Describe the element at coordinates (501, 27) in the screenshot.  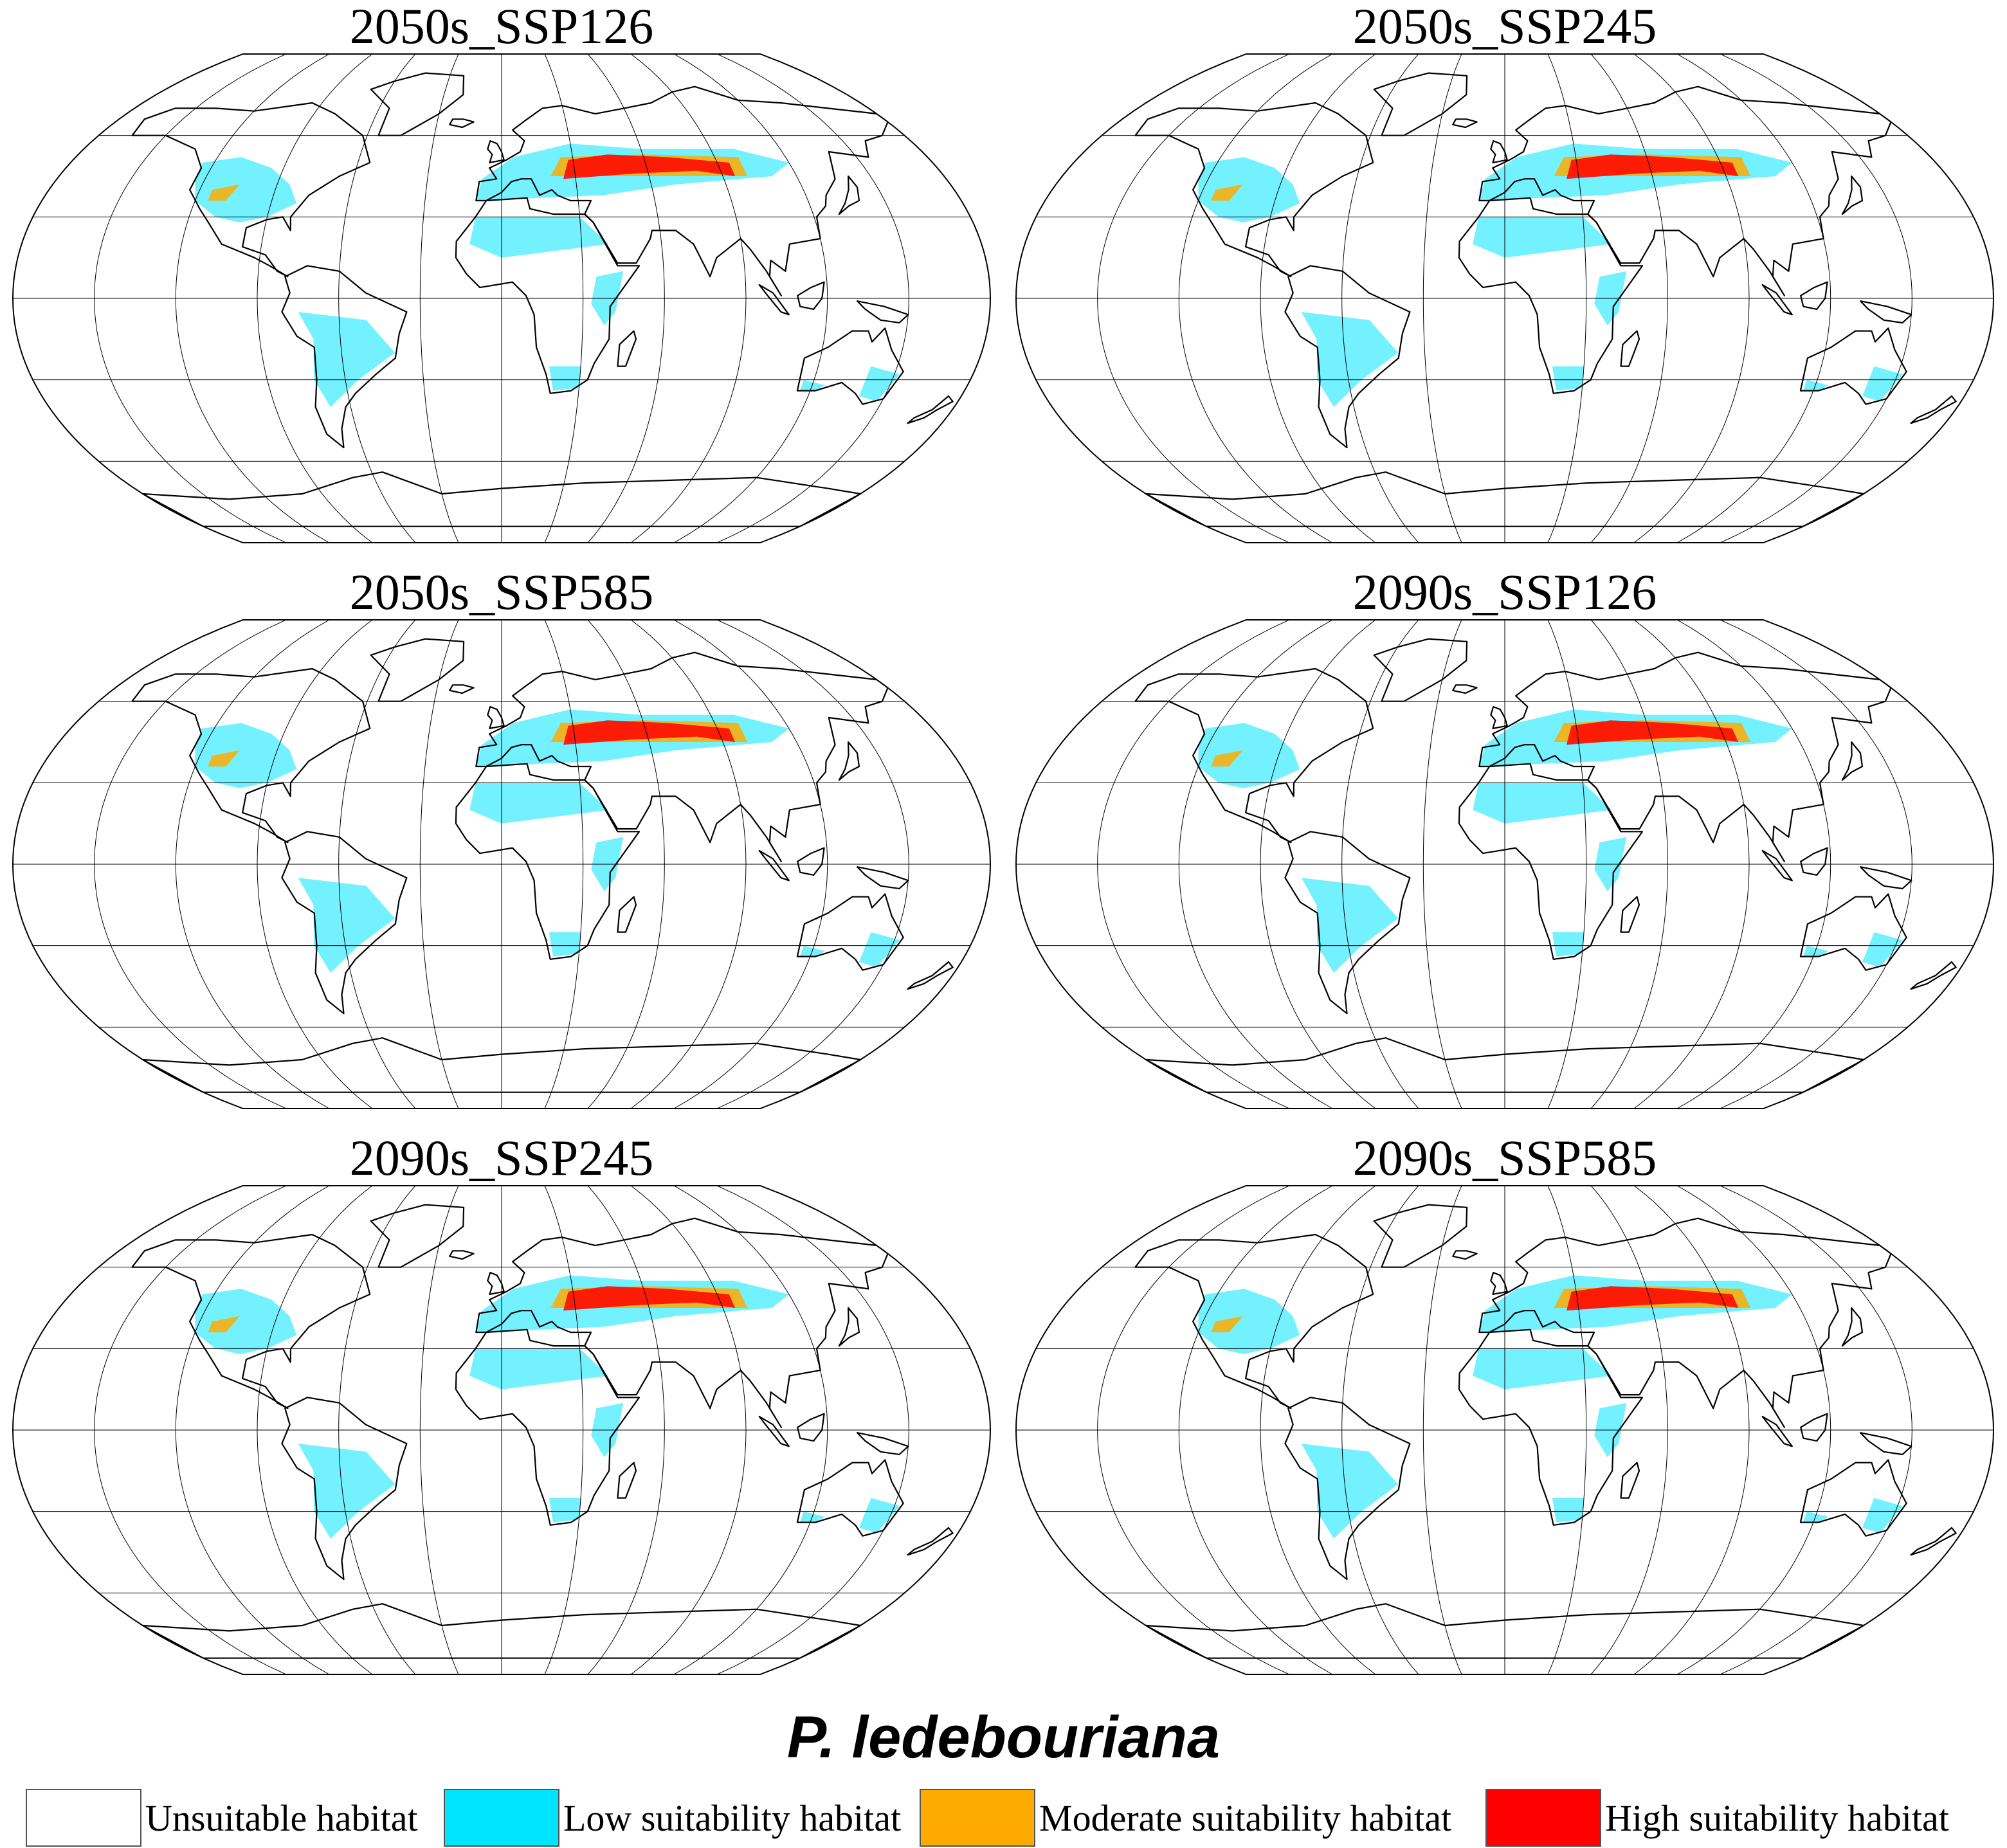
I see `panel-title: 2050s_SSP126` at that location.